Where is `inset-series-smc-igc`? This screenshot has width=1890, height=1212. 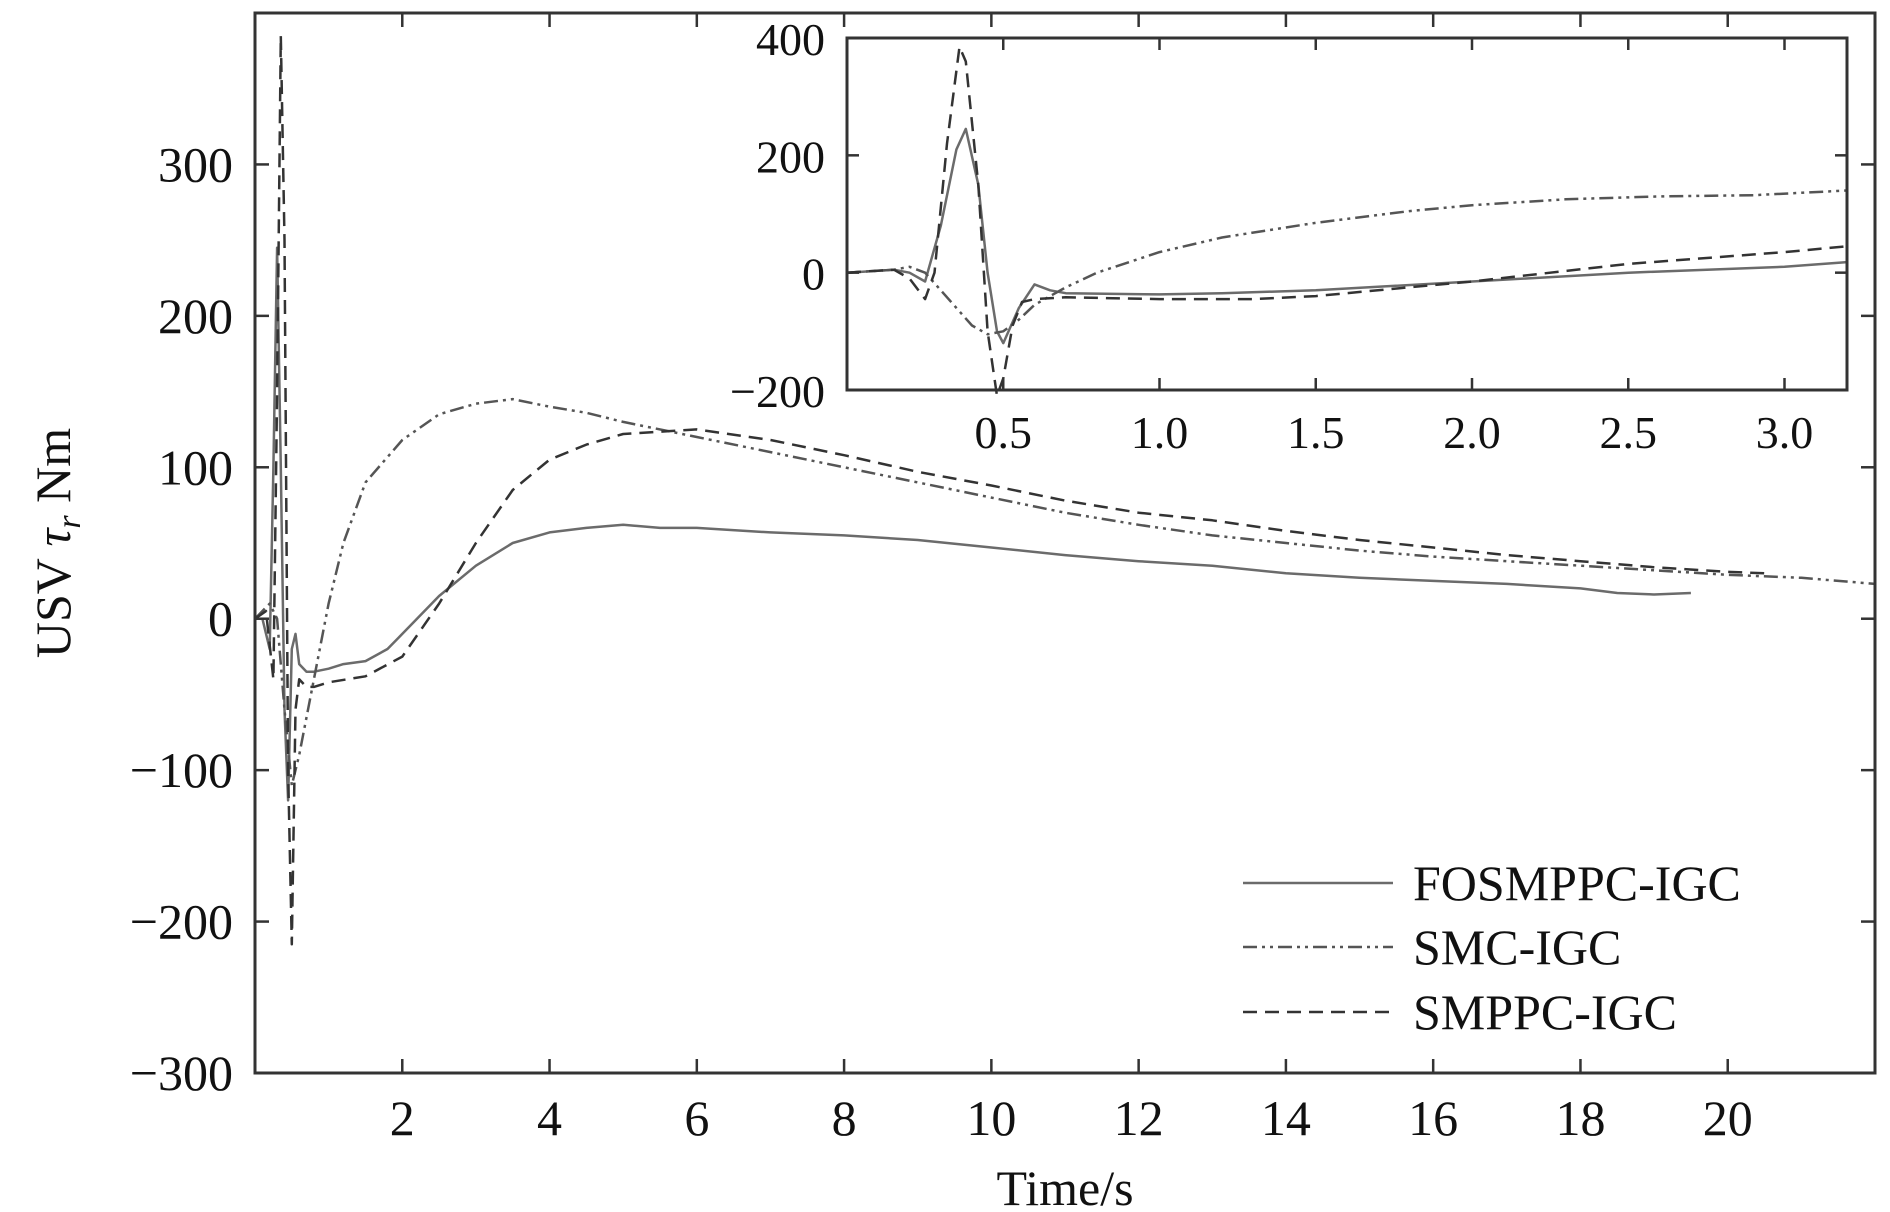
inset-series-smc-igc is located at coordinates (1347, 262).